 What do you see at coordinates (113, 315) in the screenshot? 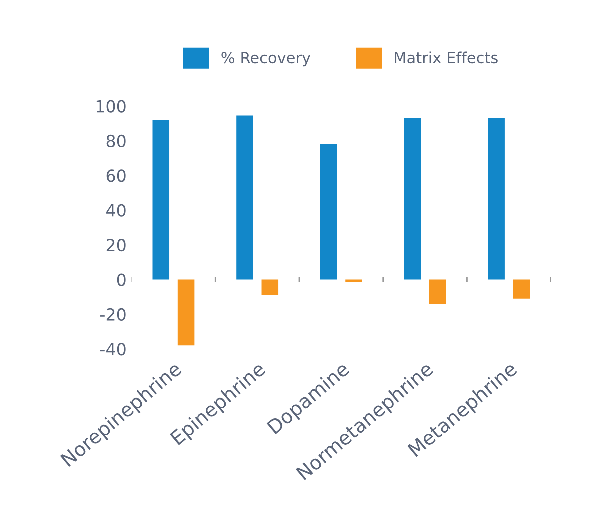
I see `y-tick-label: -20` at bounding box center [113, 315].